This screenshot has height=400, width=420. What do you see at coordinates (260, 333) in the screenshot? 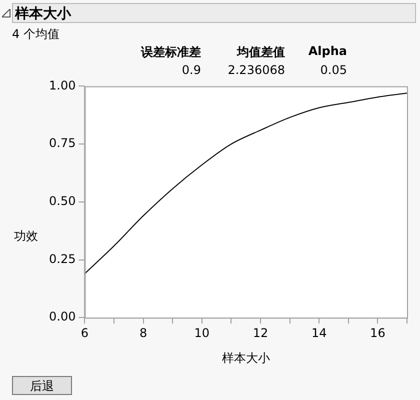
I see `x-tick-label: 12` at bounding box center [260, 333].